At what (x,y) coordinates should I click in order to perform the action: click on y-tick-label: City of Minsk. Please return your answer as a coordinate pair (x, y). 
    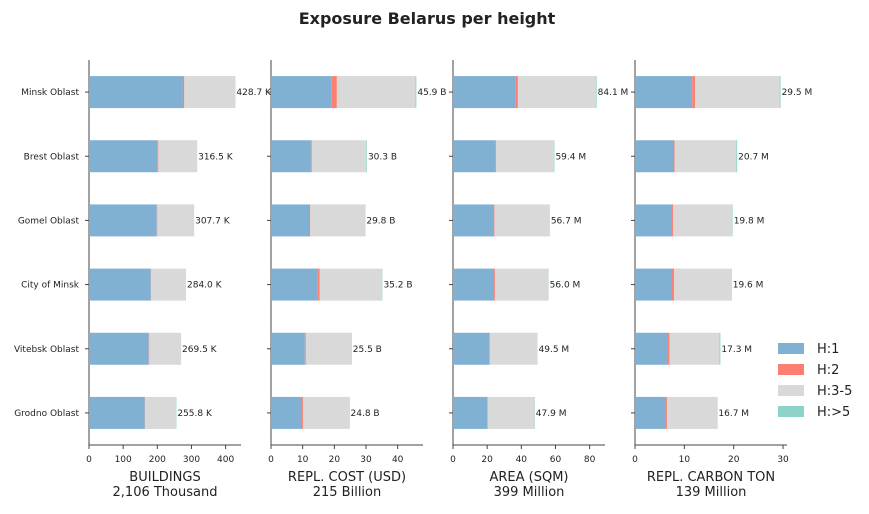
    Looking at the image, I should click on (50, 286).